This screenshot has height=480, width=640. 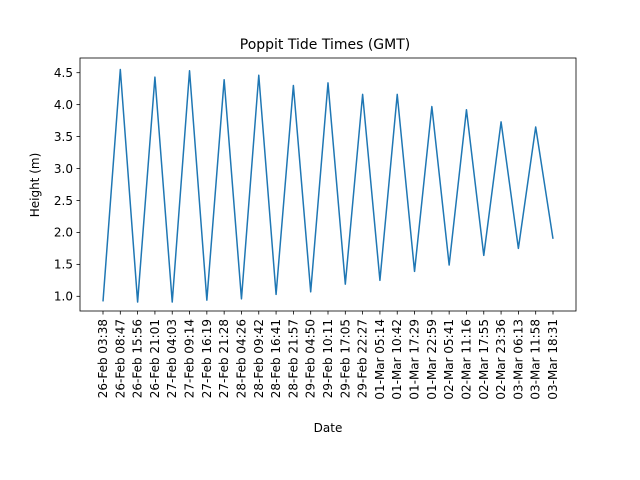 I want to click on y-tick-label: 3.5, so click(x=63, y=137).